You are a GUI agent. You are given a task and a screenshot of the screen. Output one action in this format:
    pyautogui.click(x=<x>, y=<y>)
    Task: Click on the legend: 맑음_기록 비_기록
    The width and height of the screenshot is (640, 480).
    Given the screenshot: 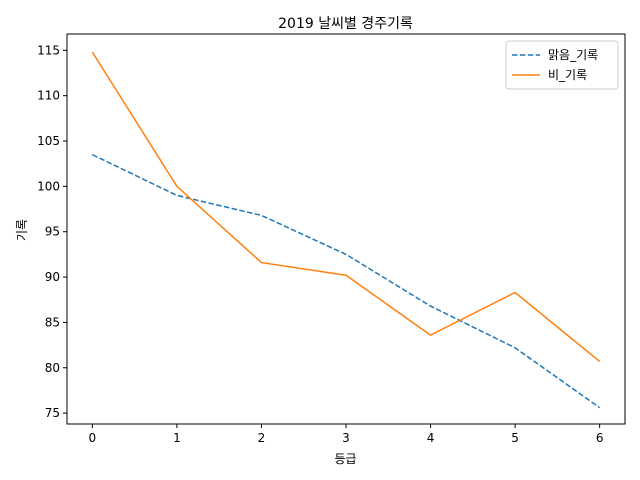 What is the action you would take?
    pyautogui.click(x=562, y=65)
    